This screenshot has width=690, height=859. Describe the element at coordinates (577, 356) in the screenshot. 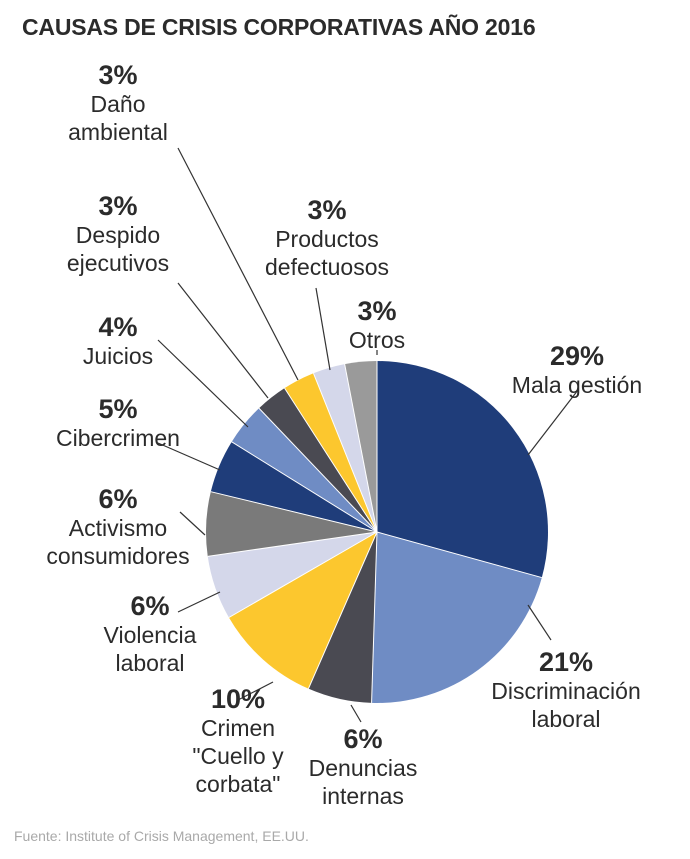

I see `slice-percent-0: 29%` at that location.